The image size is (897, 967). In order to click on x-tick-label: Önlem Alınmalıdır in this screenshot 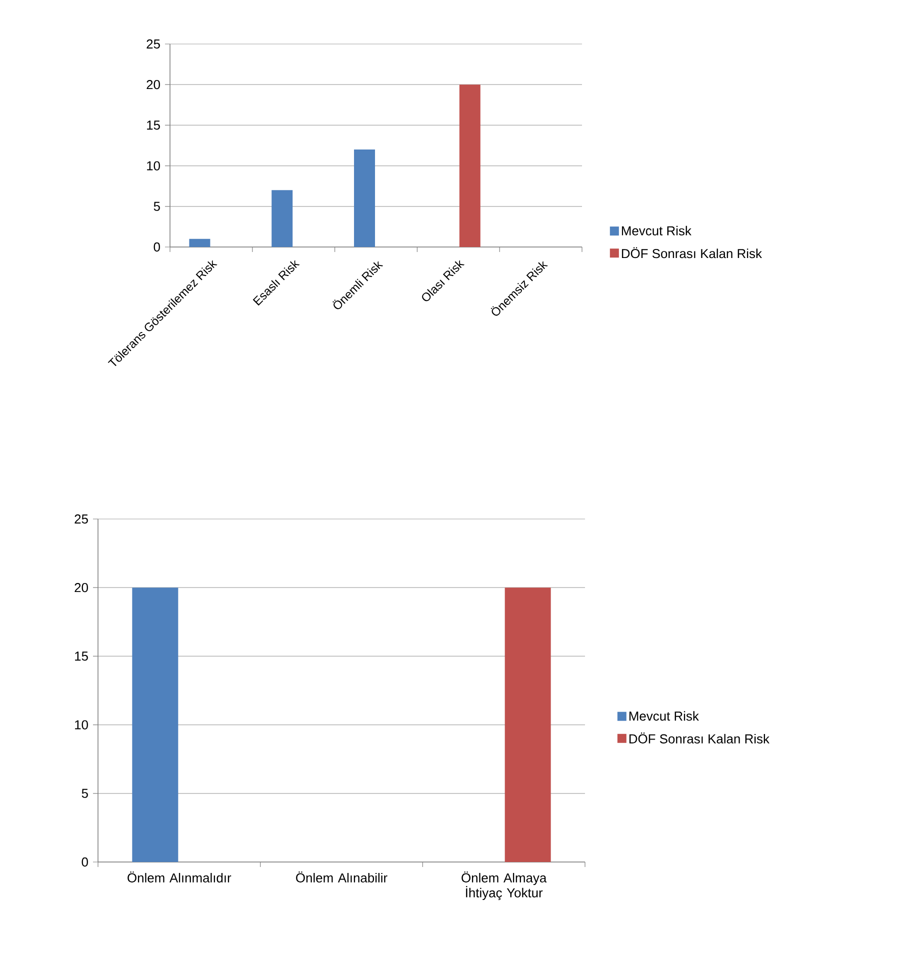, I will do `click(180, 877)`.